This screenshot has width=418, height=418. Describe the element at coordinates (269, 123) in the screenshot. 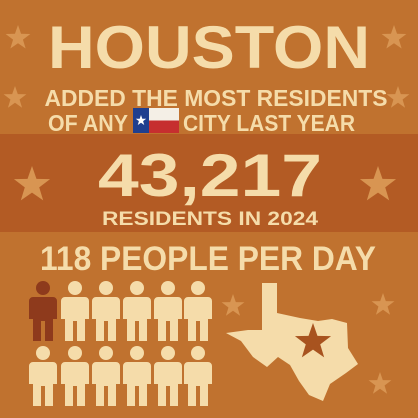

I see `subtitle-line: CITY LAST YEAR` at that location.